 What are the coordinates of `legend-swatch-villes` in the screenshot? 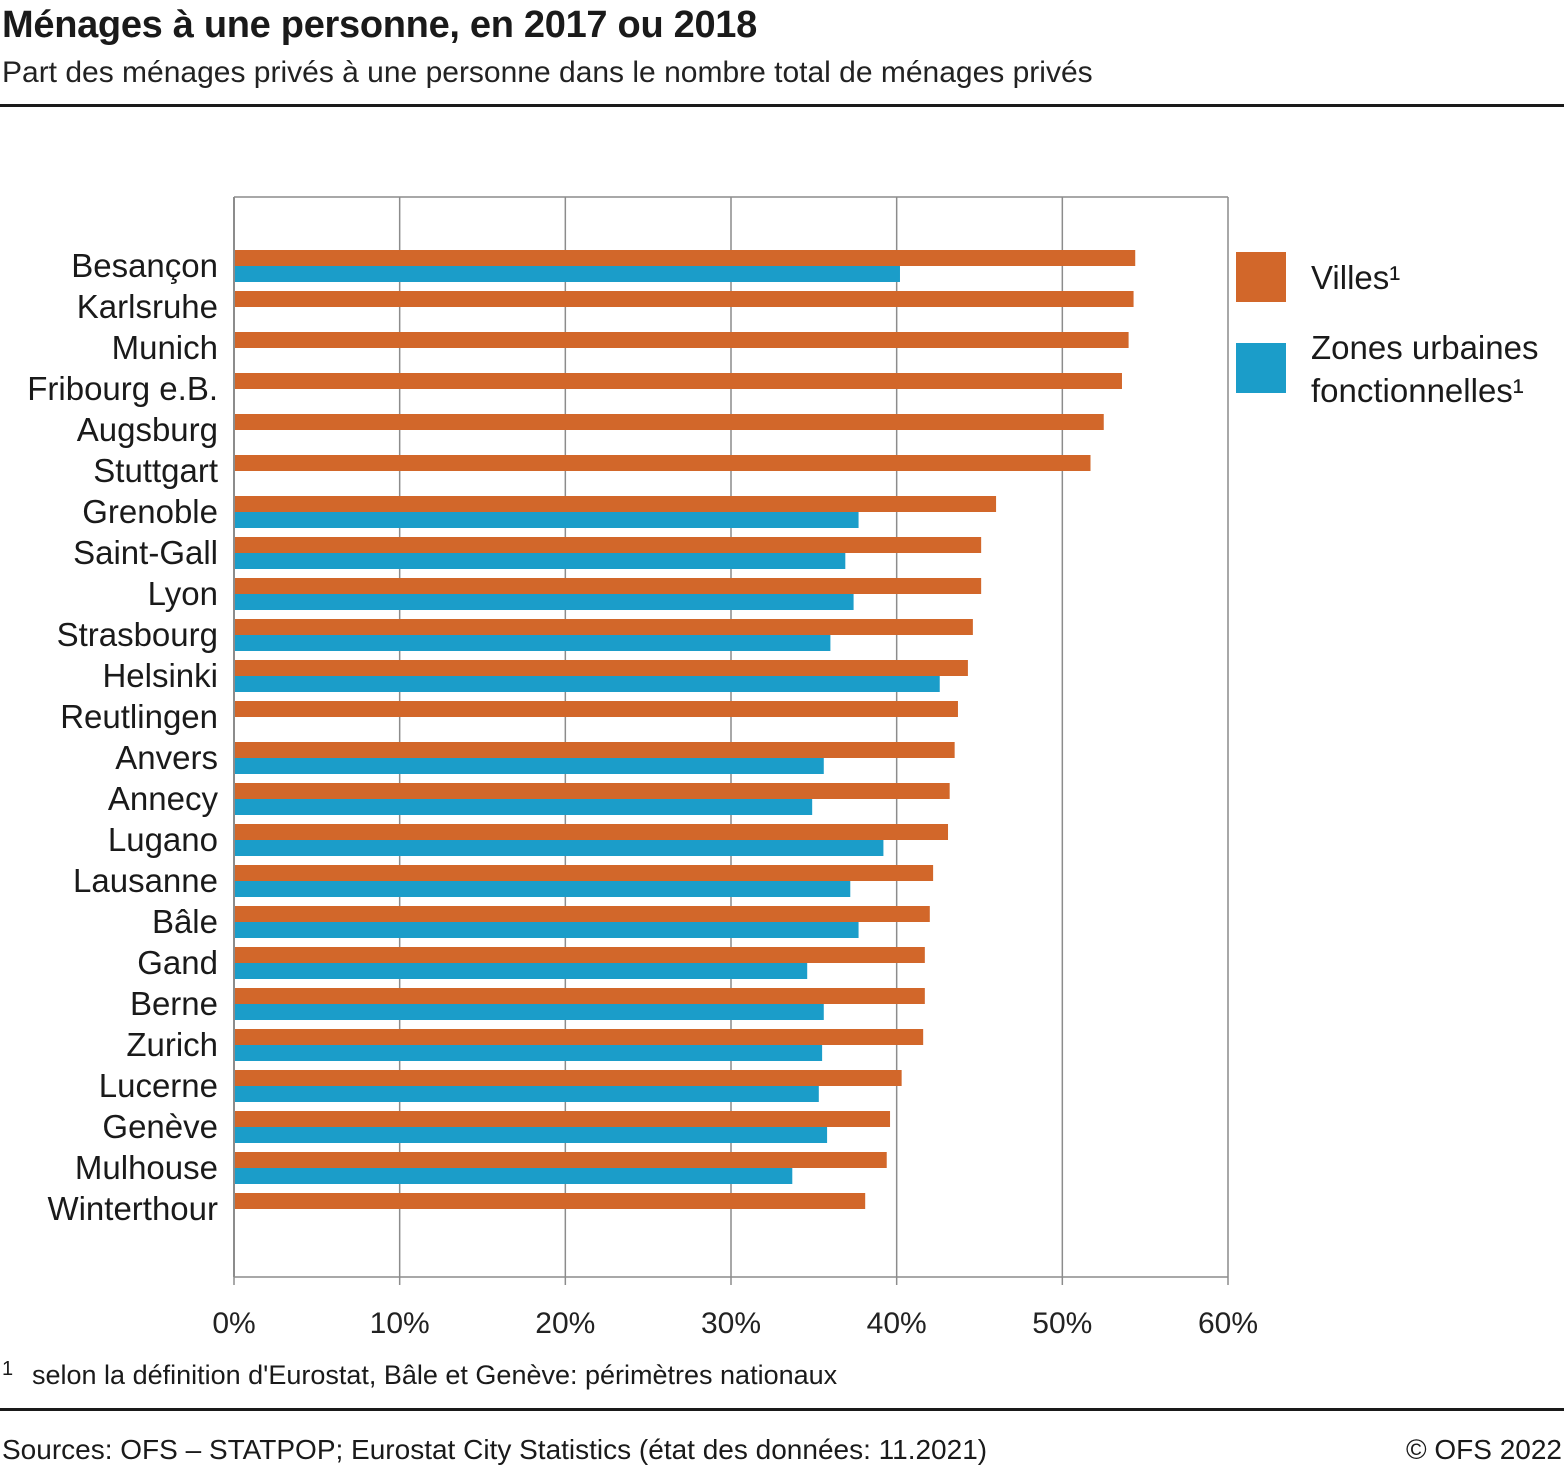 It's located at (1261, 277).